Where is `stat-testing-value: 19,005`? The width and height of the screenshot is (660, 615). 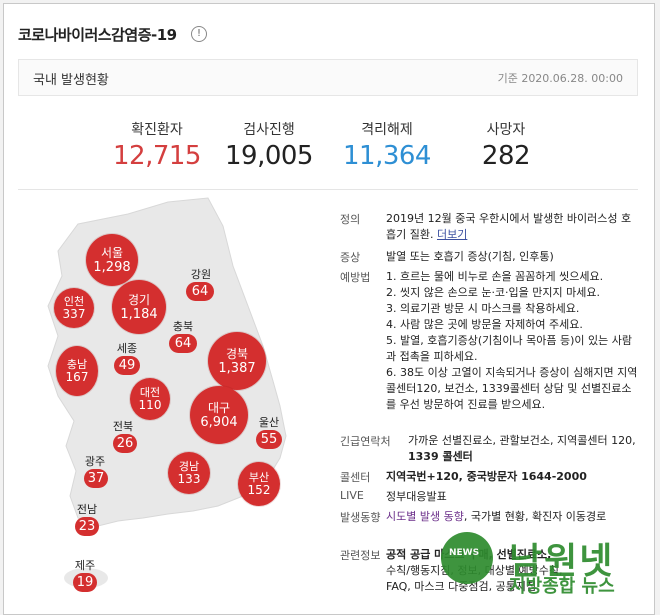 stat-testing-value: 19,005 is located at coordinates (269, 156).